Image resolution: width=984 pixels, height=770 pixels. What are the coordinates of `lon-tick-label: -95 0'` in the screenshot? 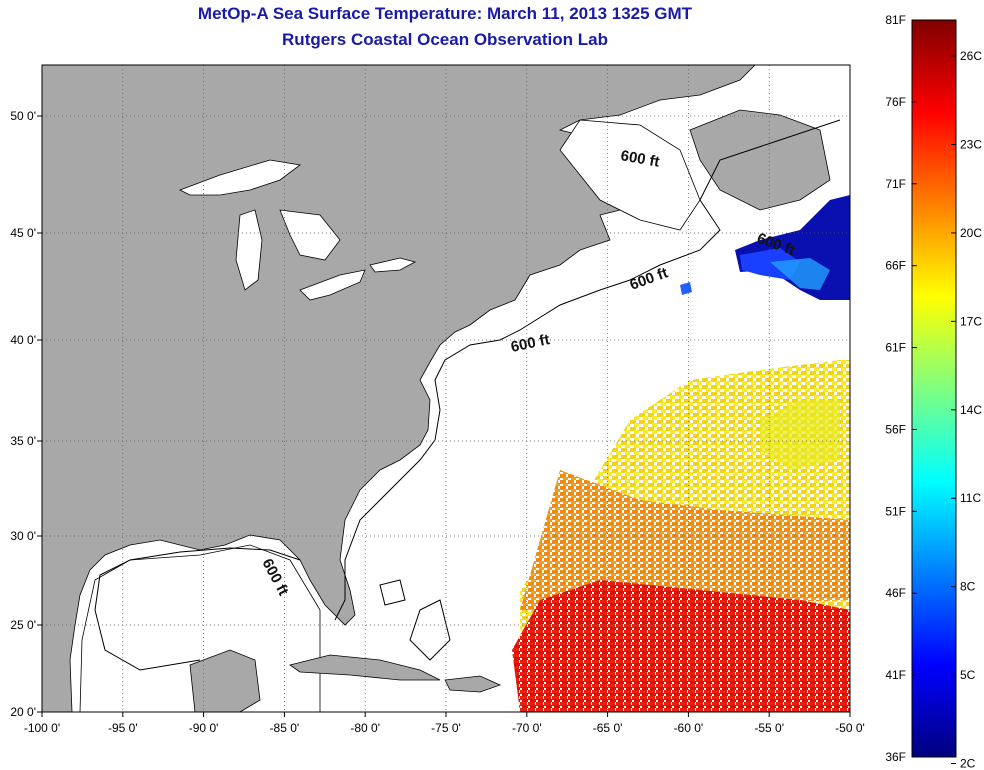 It's located at (123, 728).